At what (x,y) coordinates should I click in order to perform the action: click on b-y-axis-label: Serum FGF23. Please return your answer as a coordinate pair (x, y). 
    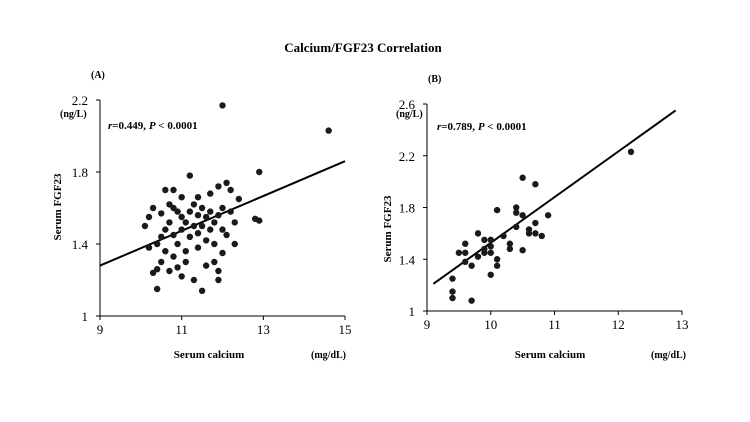
    Looking at the image, I should click on (388, 228).